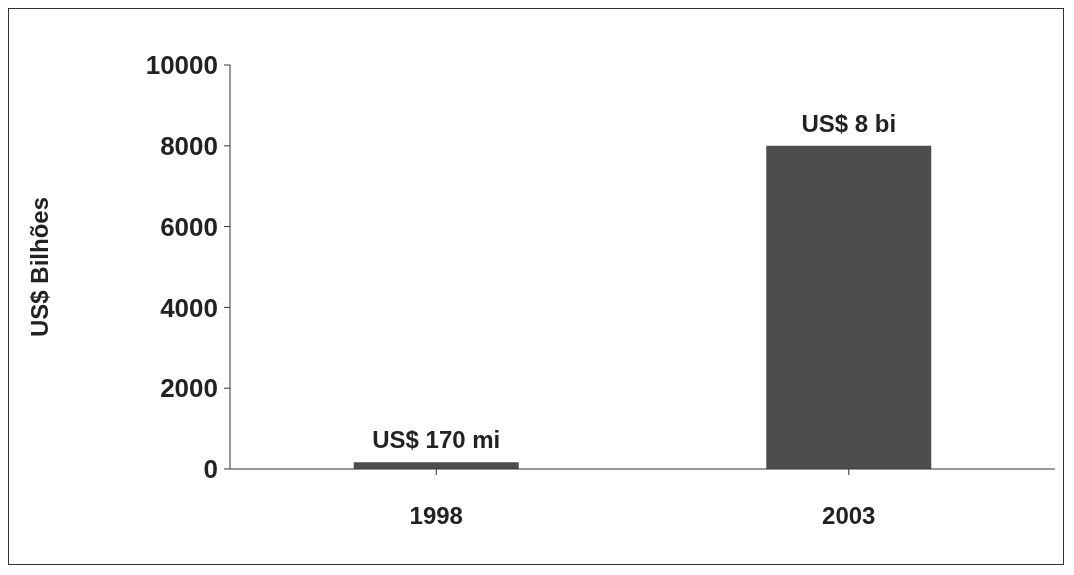 The width and height of the screenshot is (1074, 575). Describe the element at coordinates (181, 65) in the screenshot. I see `y-tick-label: 10000` at that location.